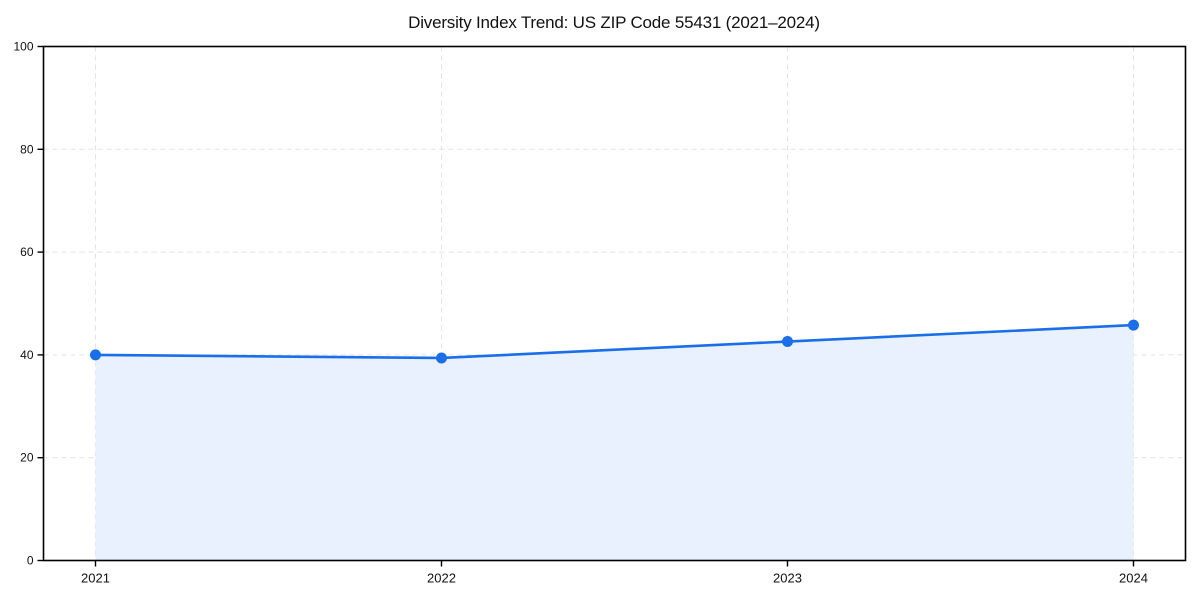 This screenshot has height=600, width=1200. I want to click on y-tick-label: 0, so click(30, 561).